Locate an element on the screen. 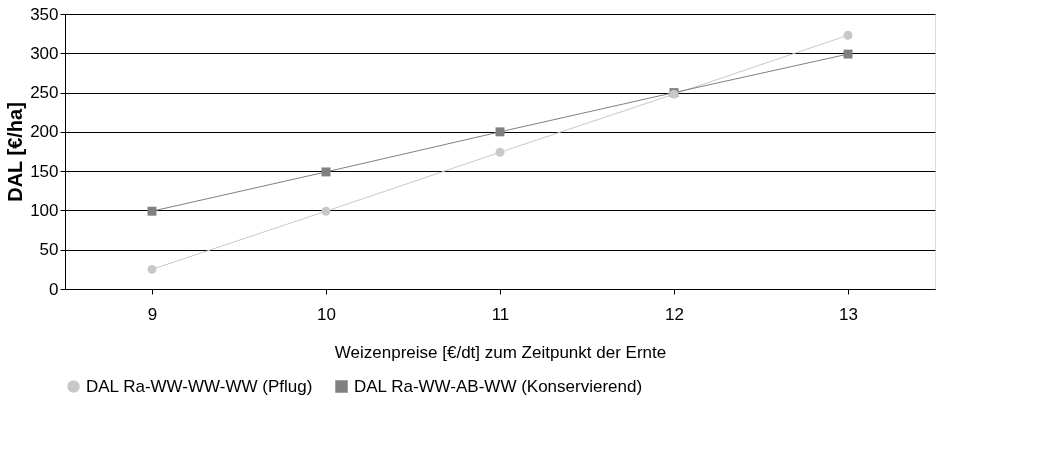 This screenshot has height=458, width=1047. y-tick-label: 100 is located at coordinates (44, 210).